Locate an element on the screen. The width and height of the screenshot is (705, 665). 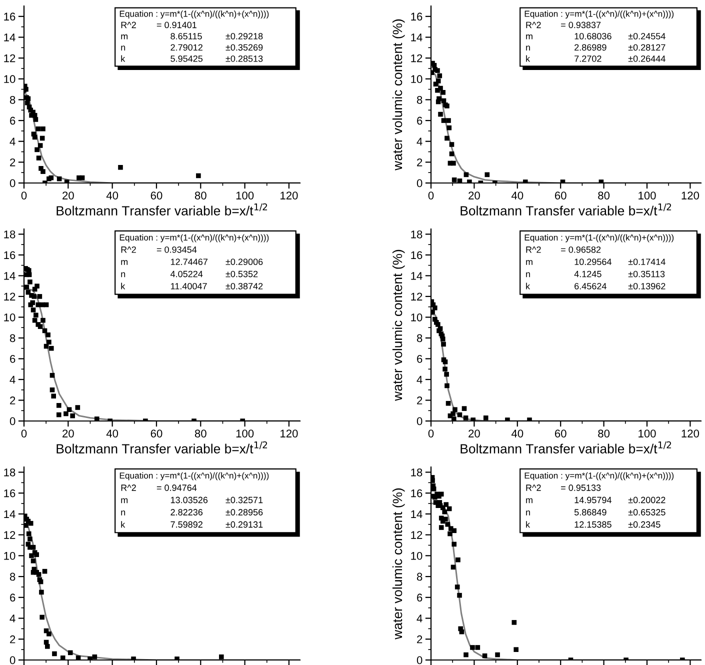
annotation: 7.2702 is located at coordinates (588, 58).